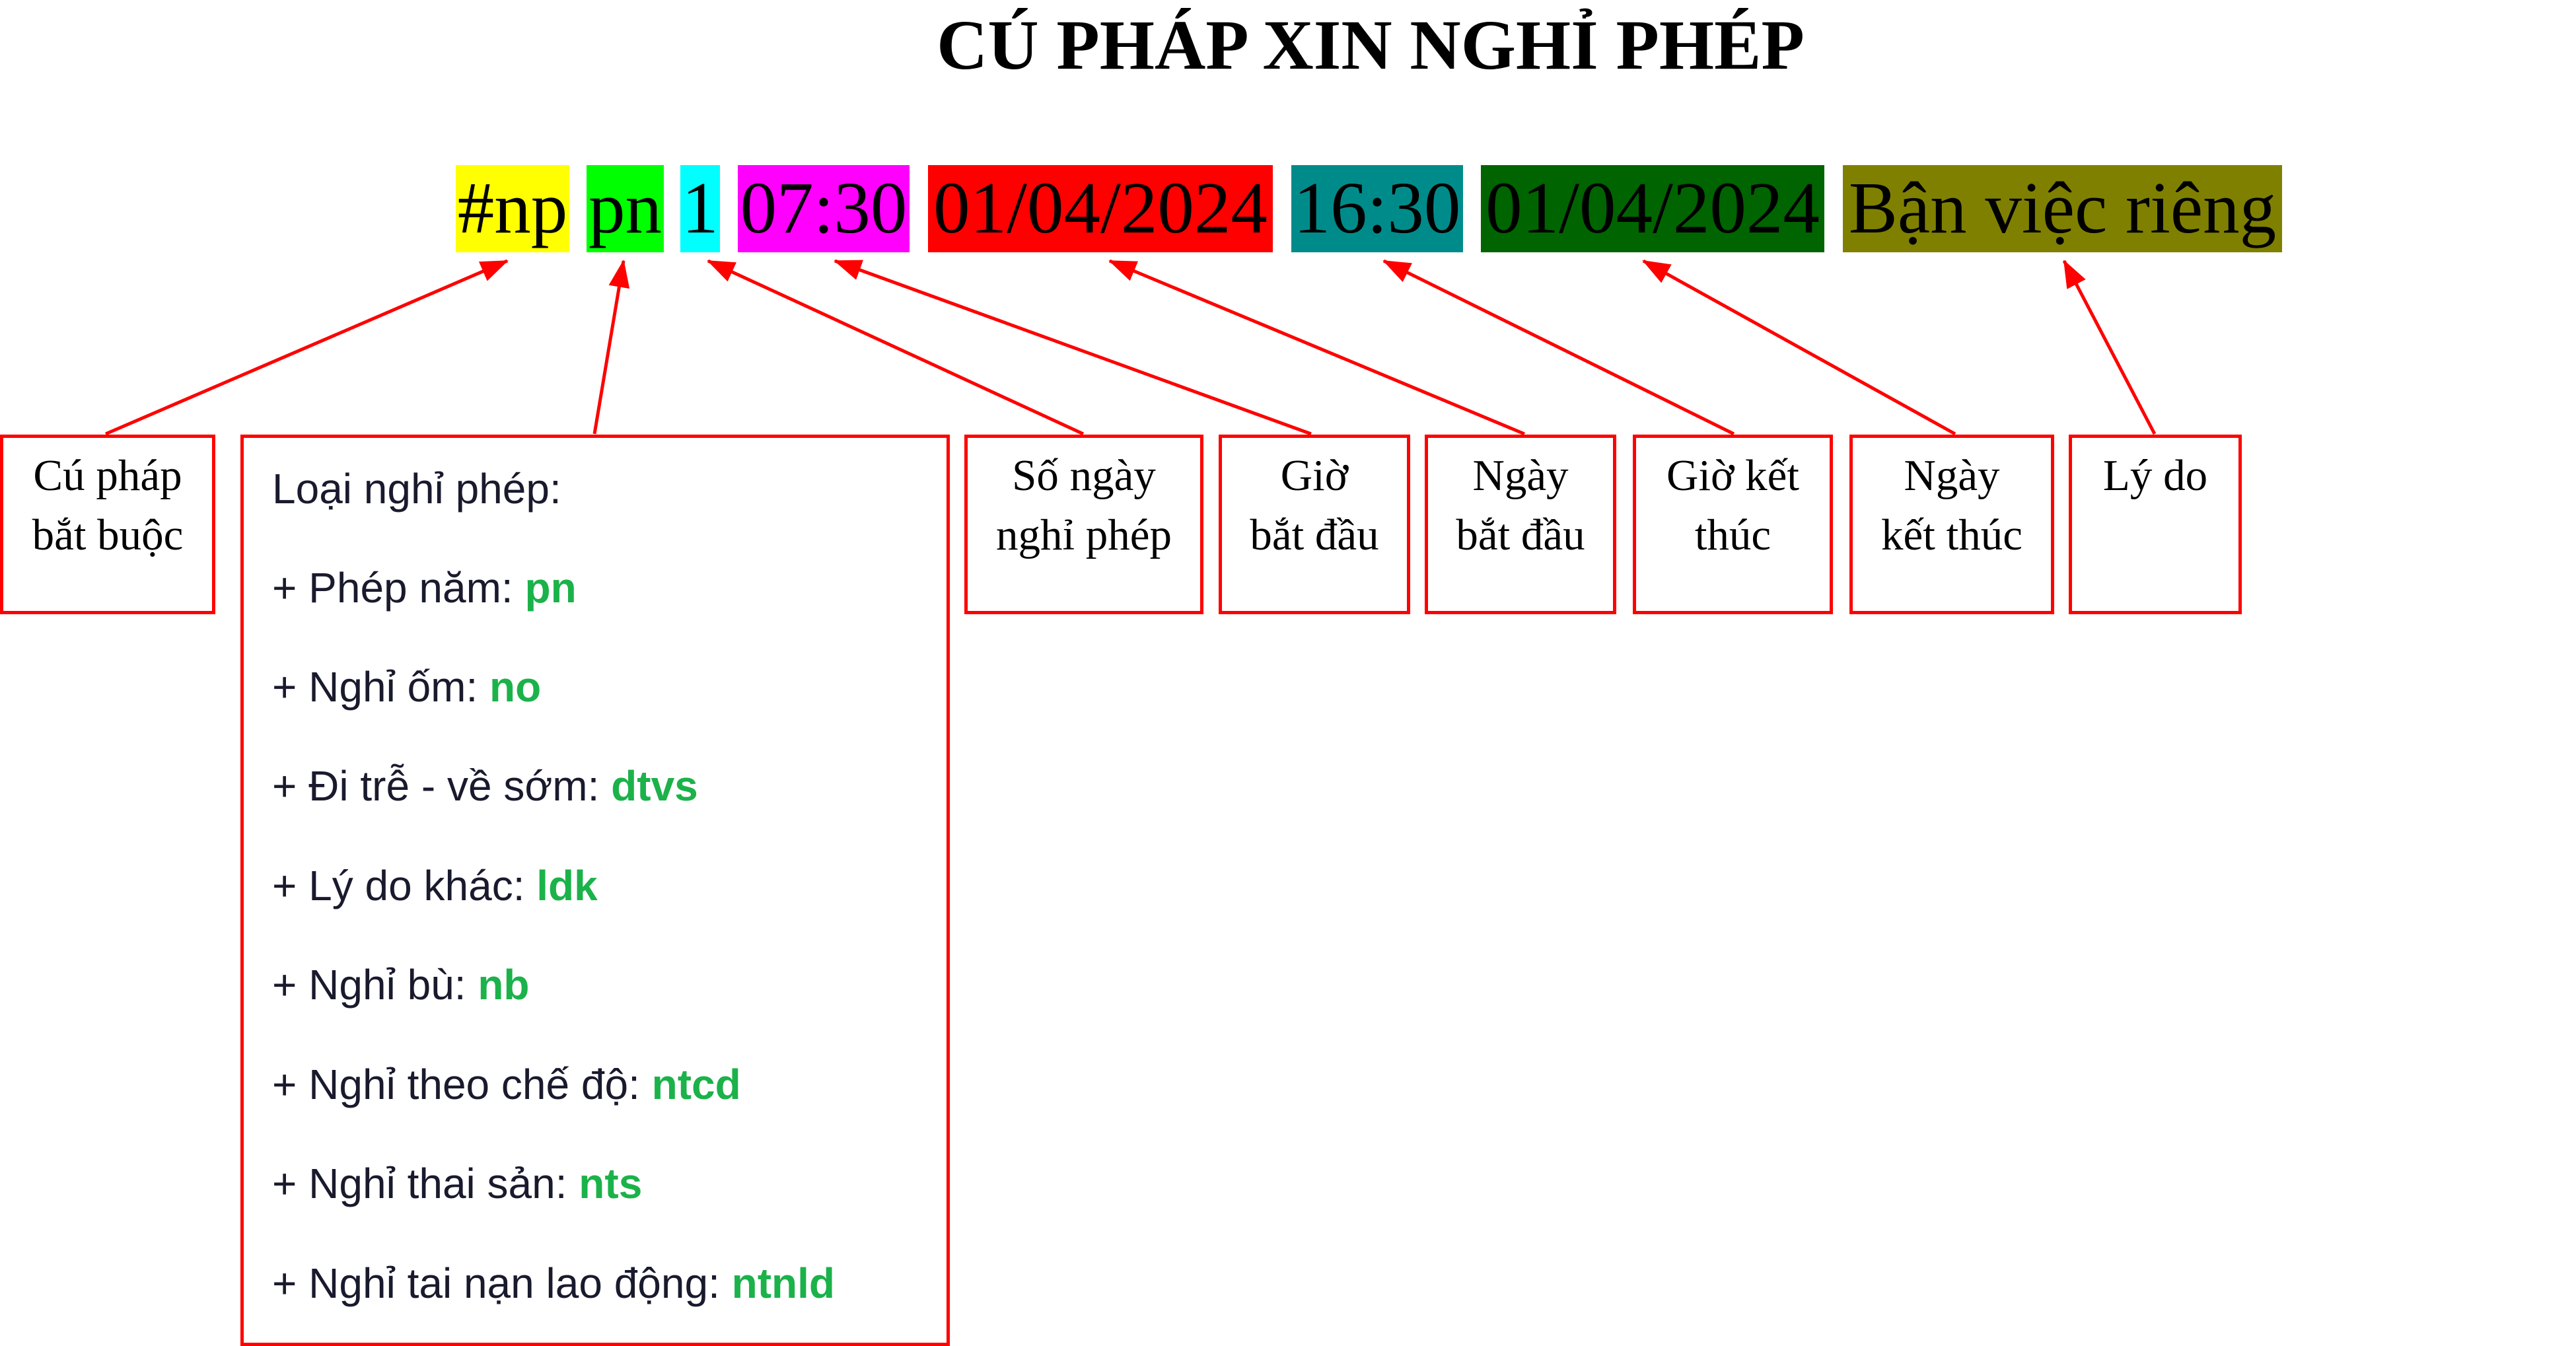  I want to click on label-end-date-line2: kết thúc, so click(1952, 535).